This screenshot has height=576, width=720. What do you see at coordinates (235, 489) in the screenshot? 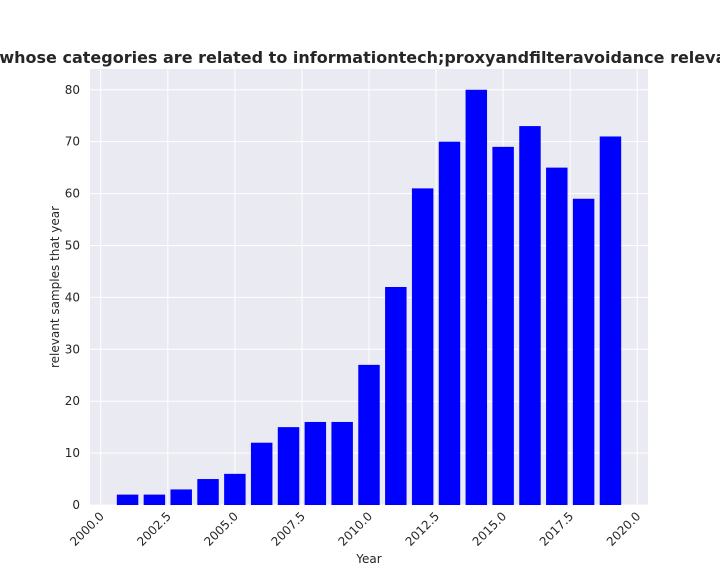
I see `bar-2005` at bounding box center [235, 489].